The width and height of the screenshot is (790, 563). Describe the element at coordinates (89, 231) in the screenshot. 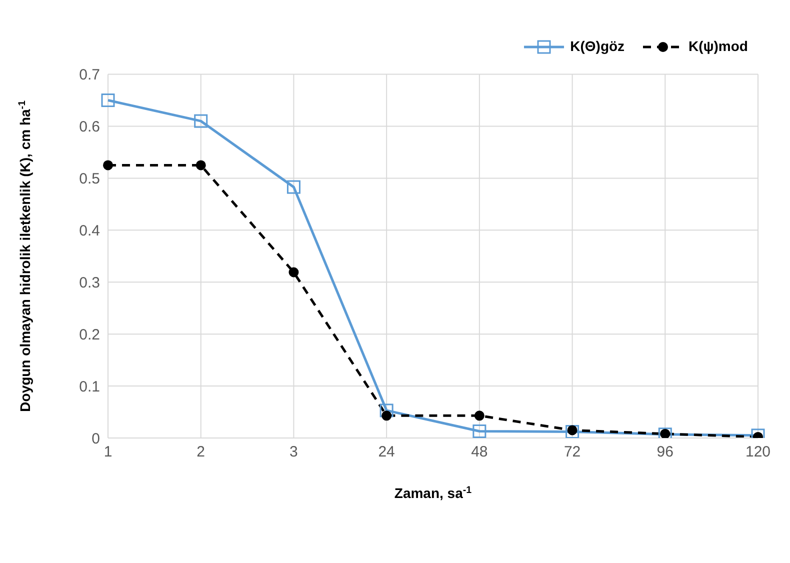

I see `y-tick-label: 0.4` at that location.